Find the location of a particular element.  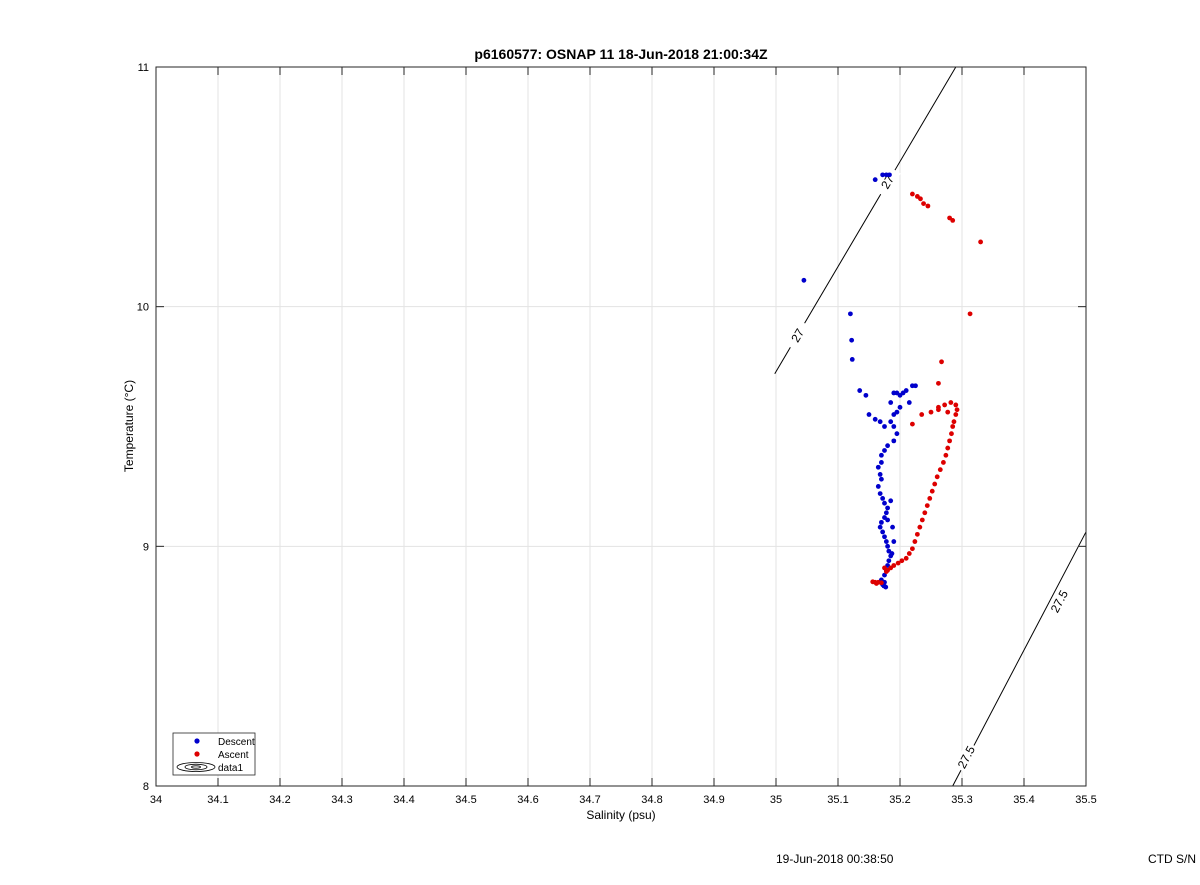

footer-timestamp: 19-Jun-2018 00:38:50 is located at coordinates (835, 859).